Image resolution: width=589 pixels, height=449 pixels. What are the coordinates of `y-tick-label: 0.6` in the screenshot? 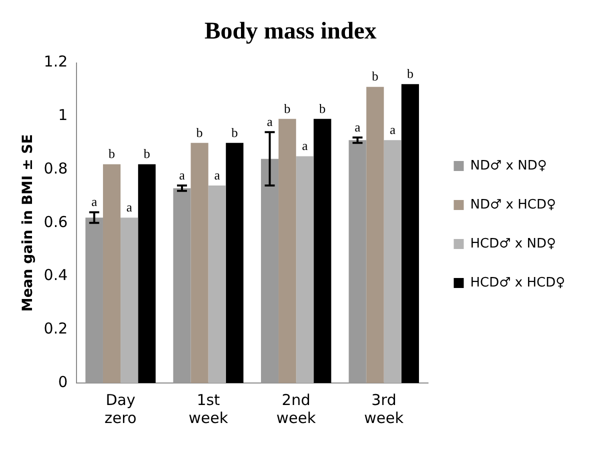 It's located at (56, 221).